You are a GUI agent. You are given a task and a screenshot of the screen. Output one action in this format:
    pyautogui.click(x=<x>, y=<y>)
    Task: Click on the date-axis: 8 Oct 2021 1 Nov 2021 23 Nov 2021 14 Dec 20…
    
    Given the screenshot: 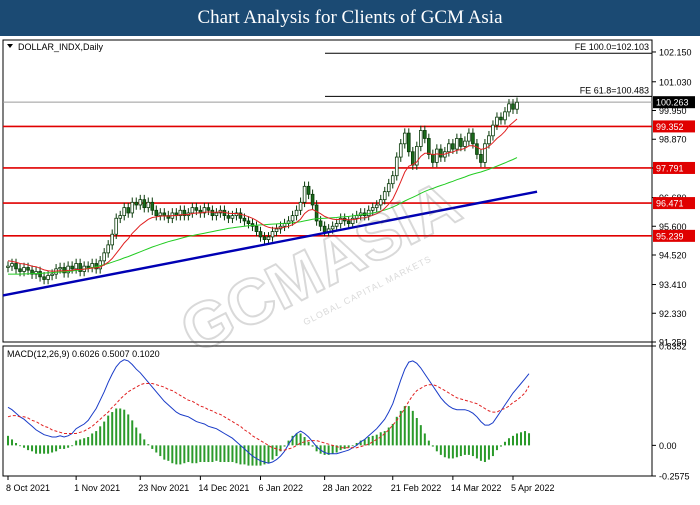 What is the action you would take?
    pyautogui.click(x=280, y=484)
    